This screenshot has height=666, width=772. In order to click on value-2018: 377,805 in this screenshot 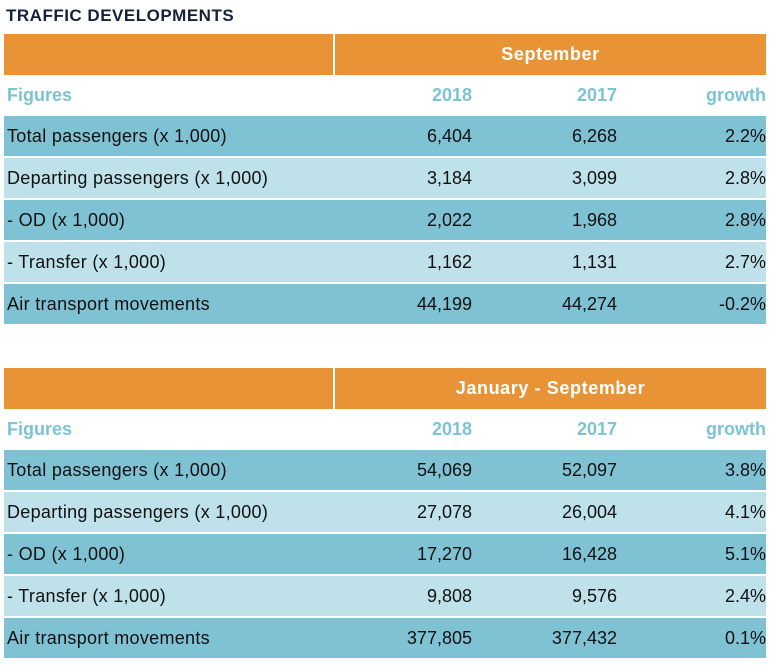, I will do `click(439, 637)`.